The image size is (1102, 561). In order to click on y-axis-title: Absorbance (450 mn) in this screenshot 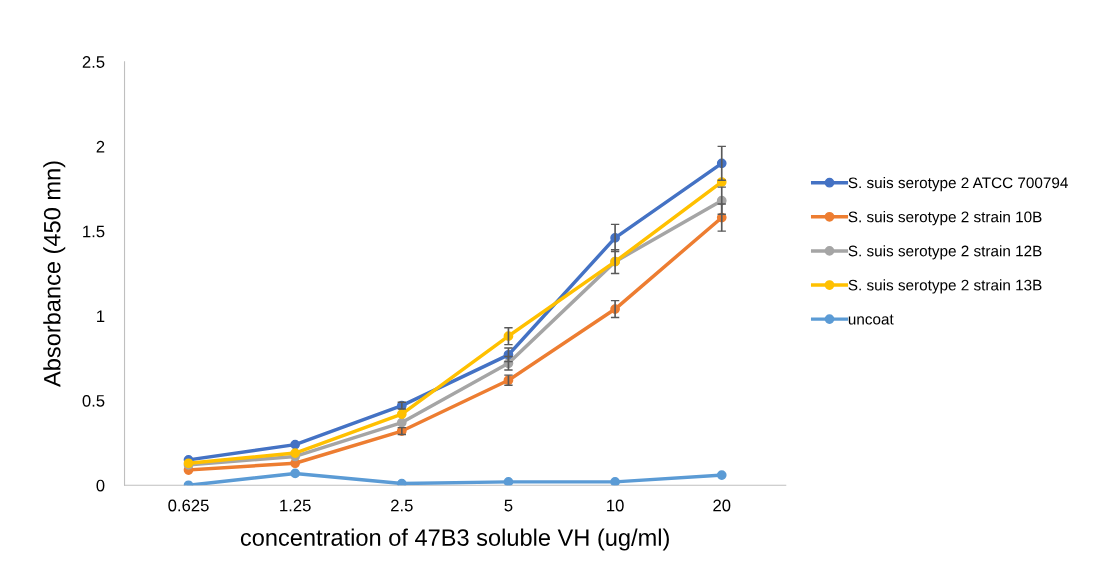, I will do `click(54, 274)`.